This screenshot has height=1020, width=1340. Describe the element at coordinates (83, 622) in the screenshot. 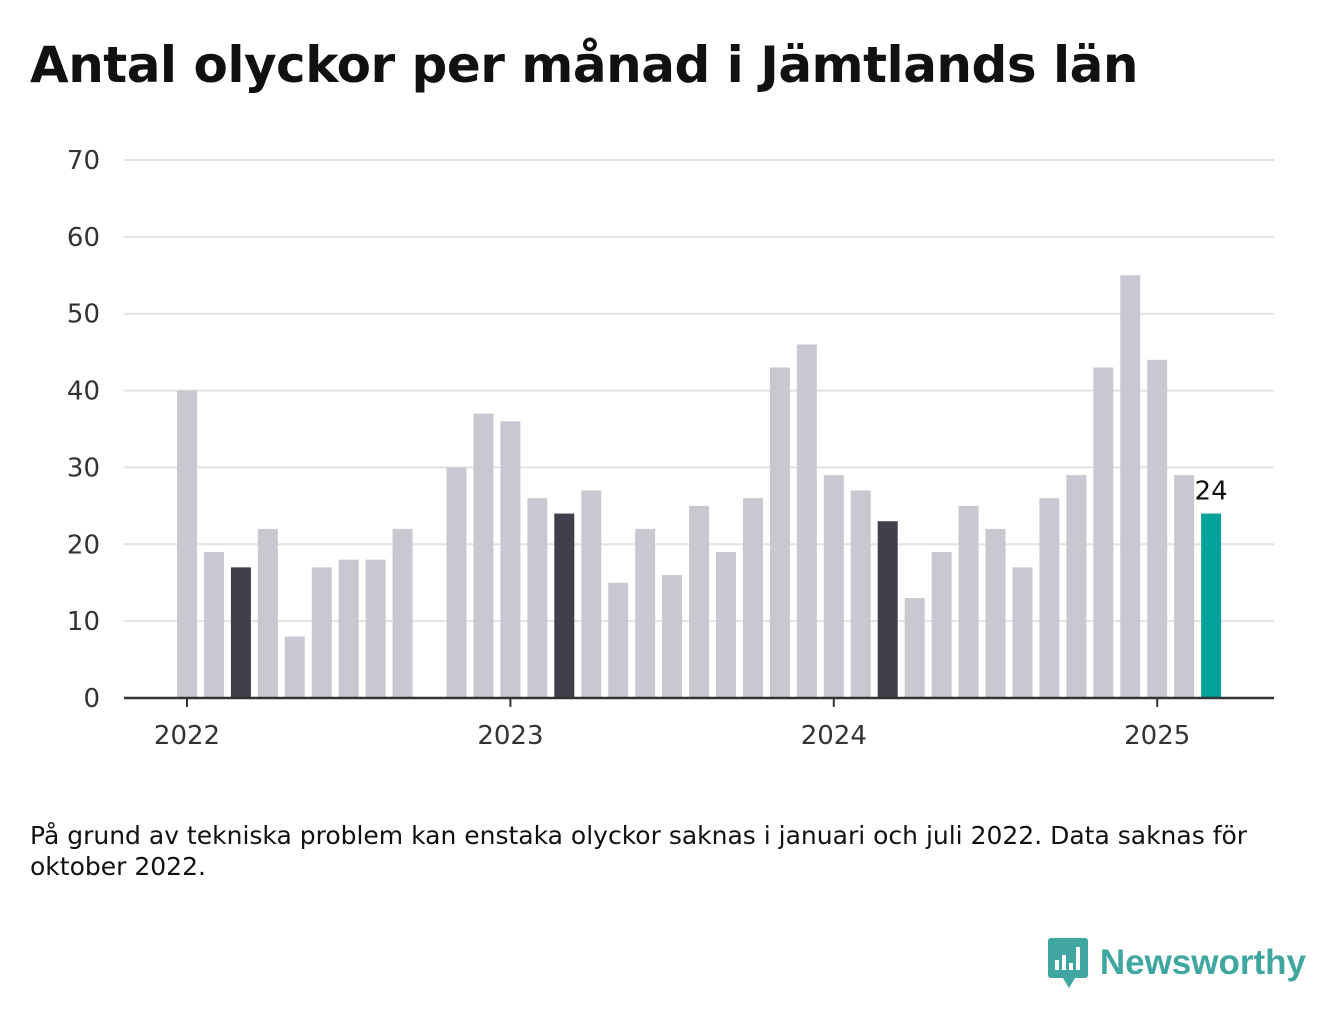

I see `y-tick-label: 10` at that location.